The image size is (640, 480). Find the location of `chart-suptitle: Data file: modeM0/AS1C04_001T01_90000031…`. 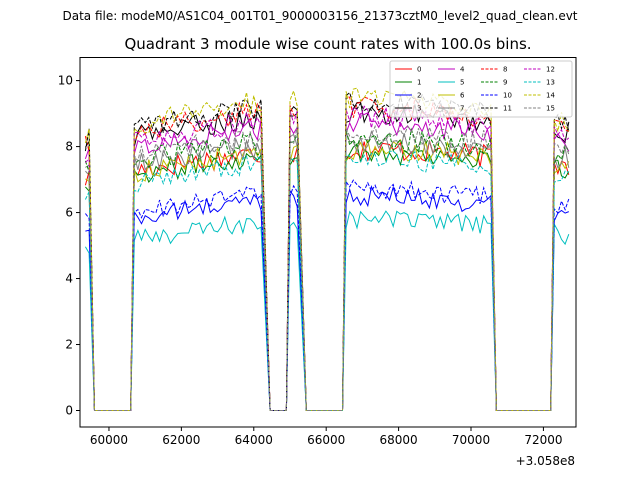

chart-suptitle: Data file: modeM0/AS1C04_001T01_90000031… is located at coordinates (319, 16).